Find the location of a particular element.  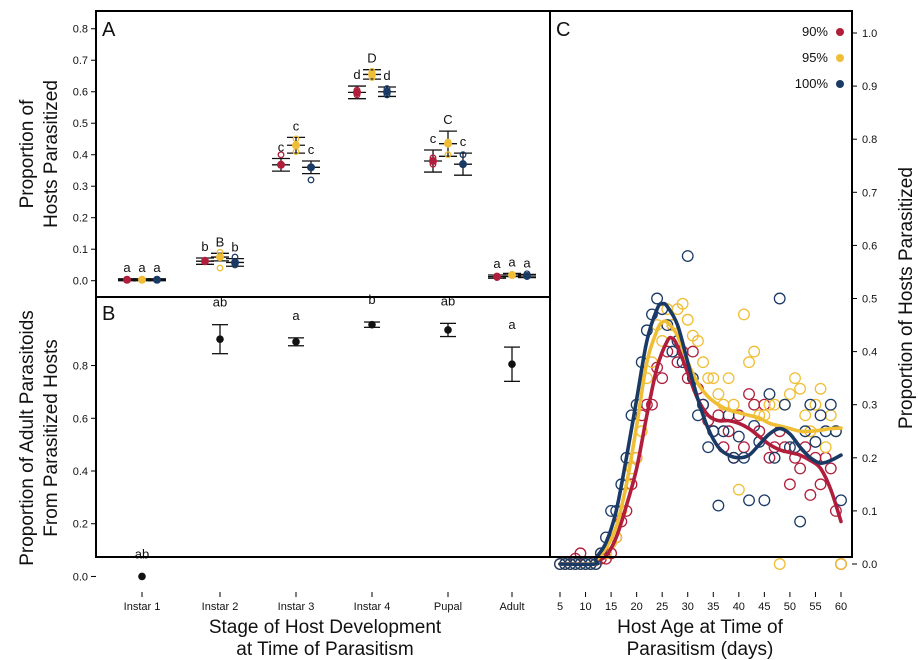

panel-c-xtick-label: 55 is located at coordinates (815, 607).